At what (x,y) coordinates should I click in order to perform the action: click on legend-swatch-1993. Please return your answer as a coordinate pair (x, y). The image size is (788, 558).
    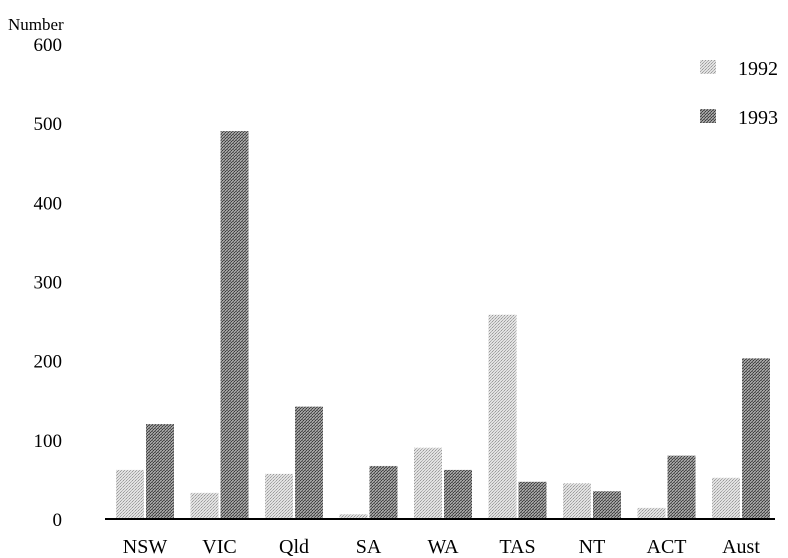
    Looking at the image, I should click on (708, 116).